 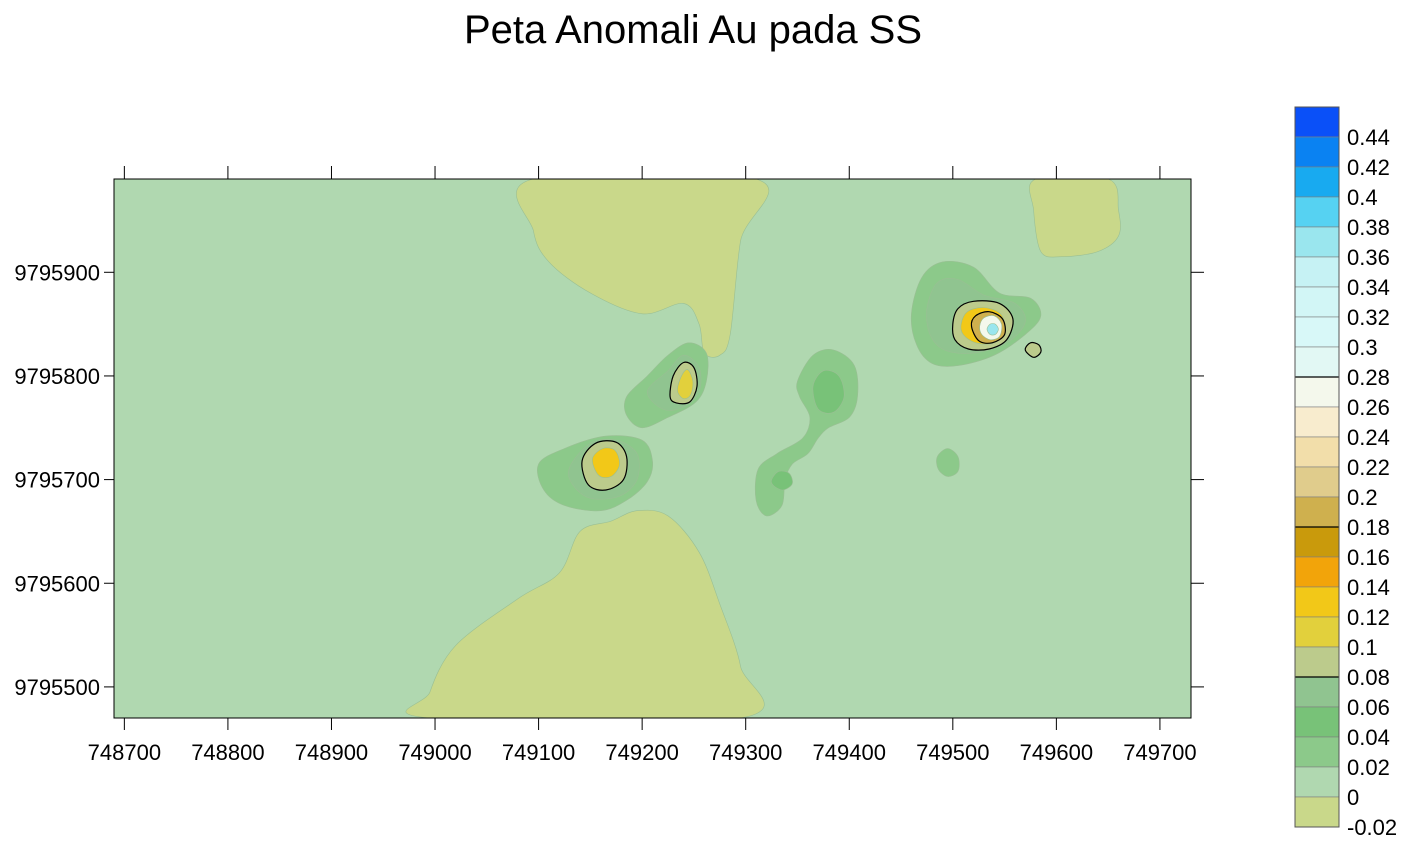 I want to click on legend-label: 0.32, so click(x=1368, y=317).